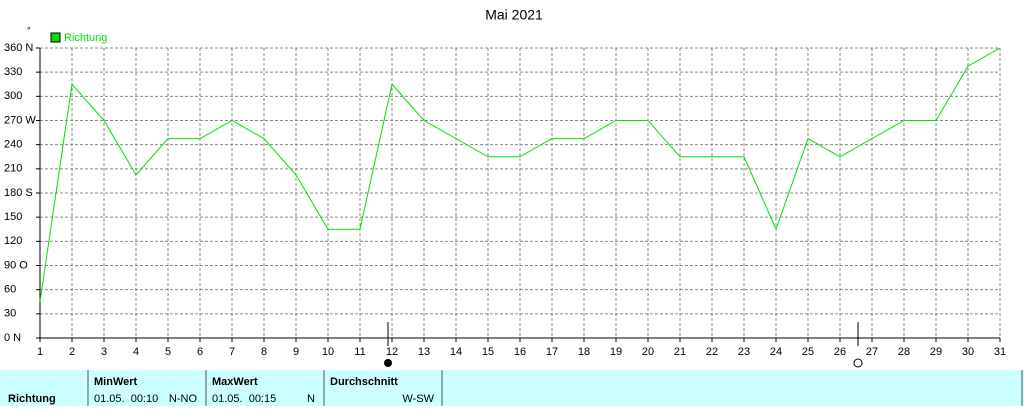 This screenshot has width=1024, height=411. I want to click on chart-title: Mai 2021, so click(514, 15).